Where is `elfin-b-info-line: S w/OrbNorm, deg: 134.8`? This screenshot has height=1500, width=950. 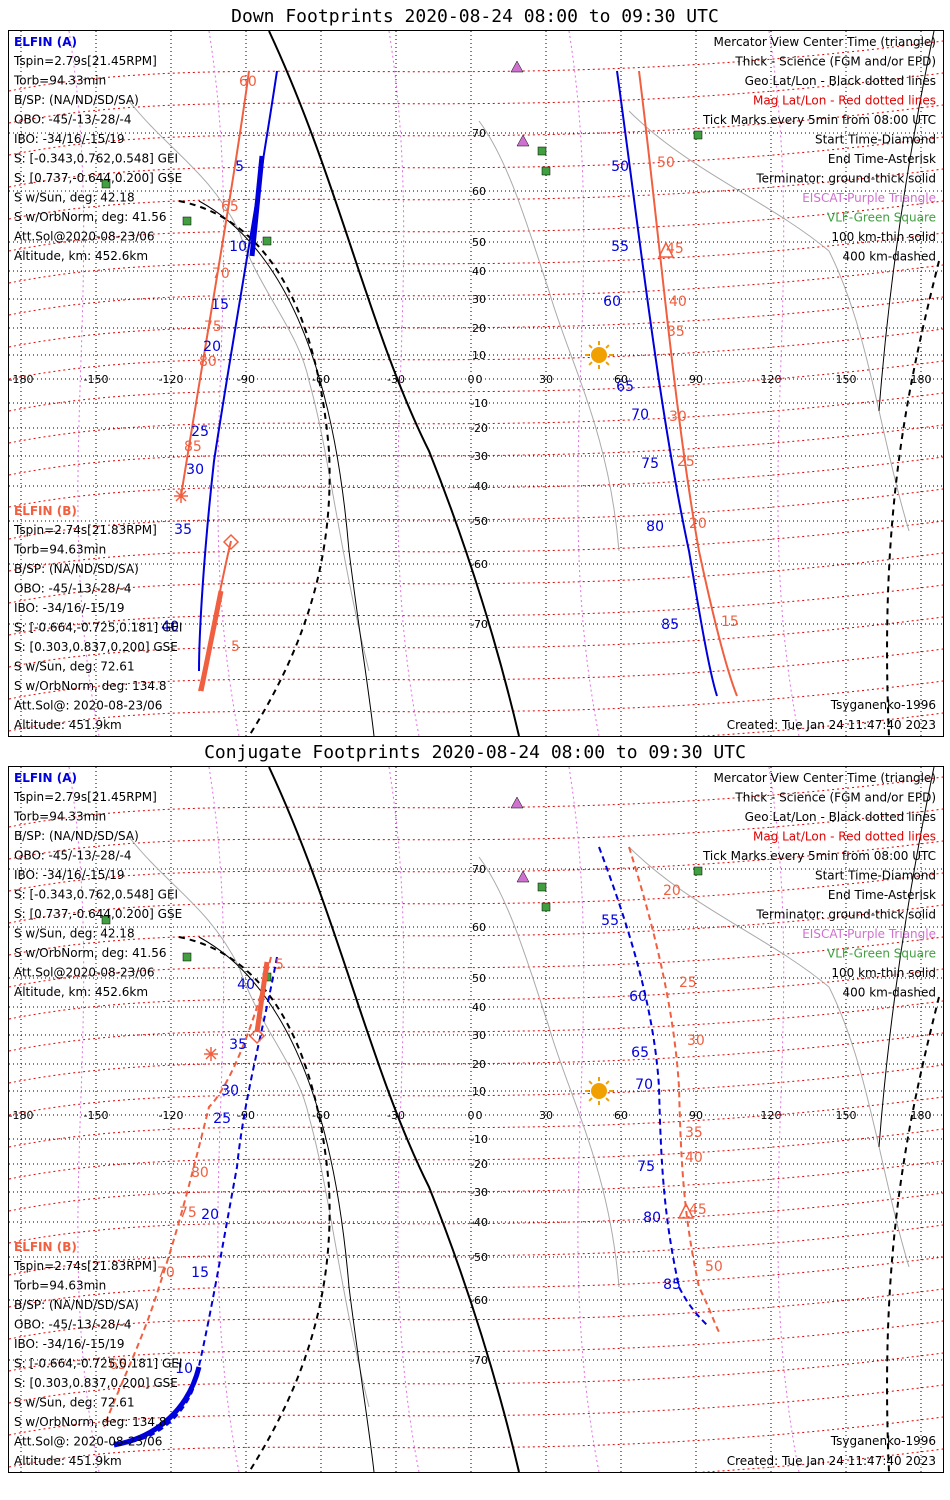 elfin-b-info-line: S w/OrbNorm, deg: 134.8 is located at coordinates (90, 686).